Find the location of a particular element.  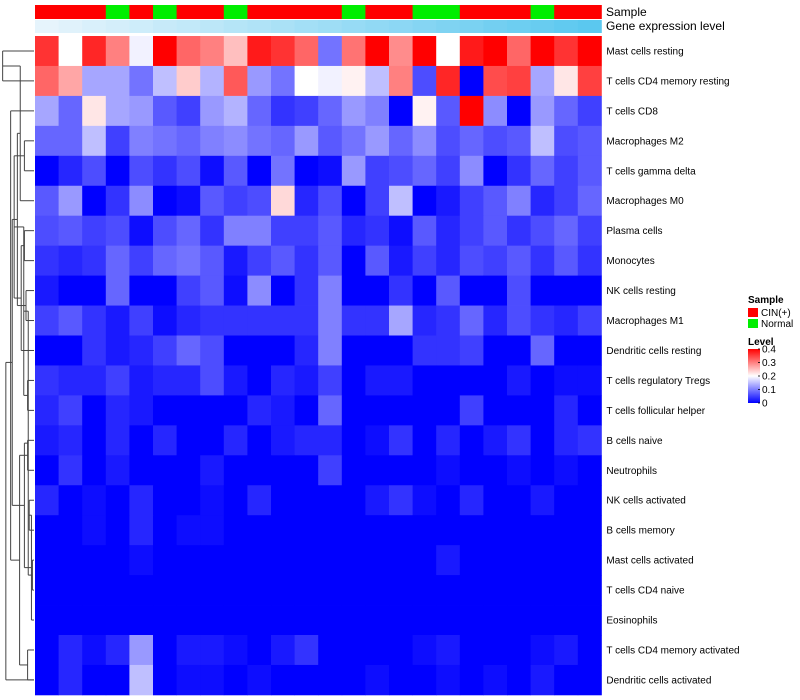

legend-tick-label: 0.2 is located at coordinates (769, 377).